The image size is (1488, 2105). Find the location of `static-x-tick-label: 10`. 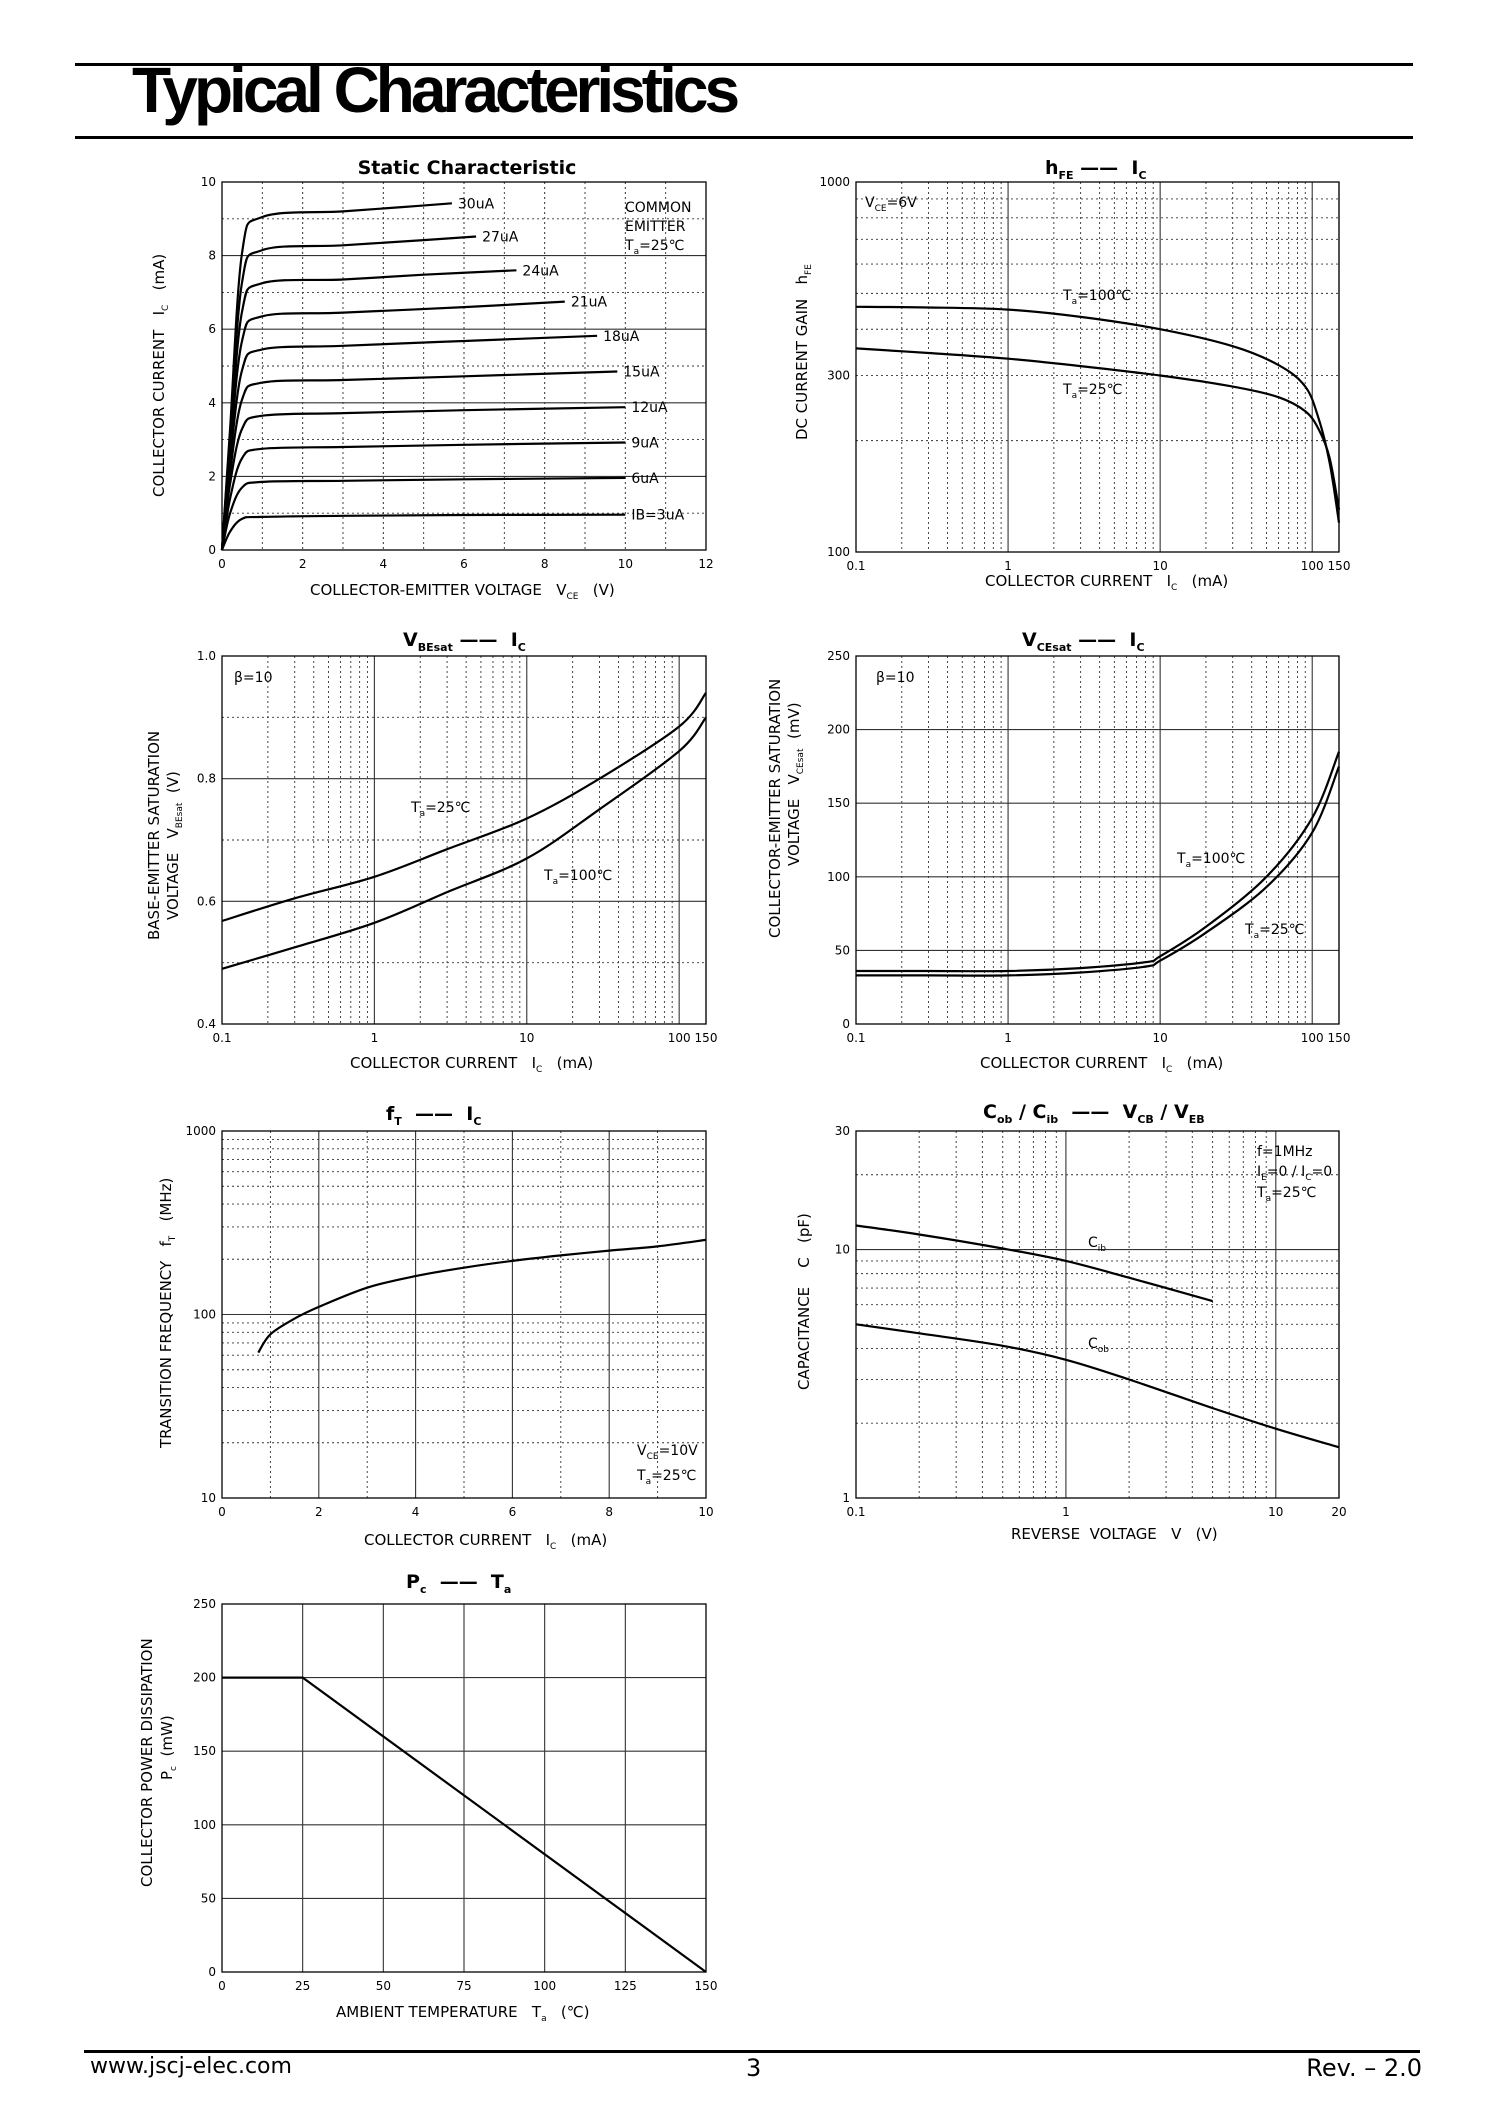

static-x-tick-label: 10 is located at coordinates (625, 564).